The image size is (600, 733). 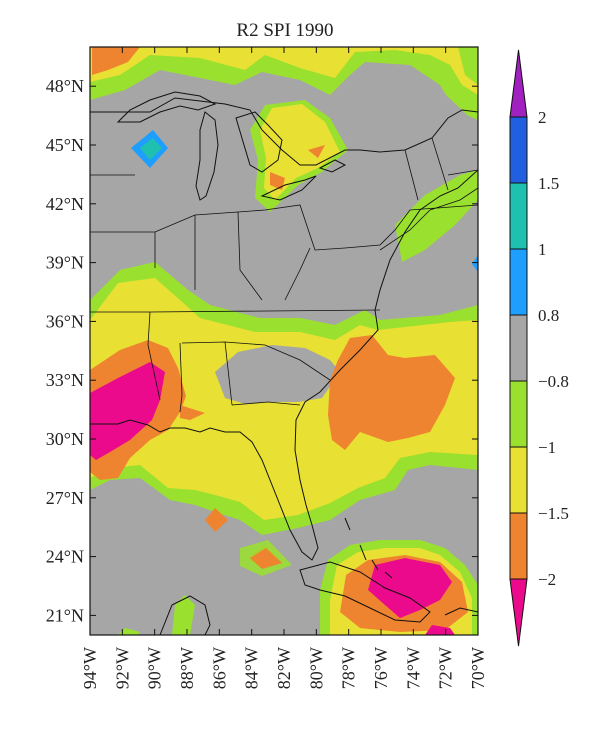 What do you see at coordinates (542, 249) in the screenshot?
I see `colorbar-label: 1` at bounding box center [542, 249].